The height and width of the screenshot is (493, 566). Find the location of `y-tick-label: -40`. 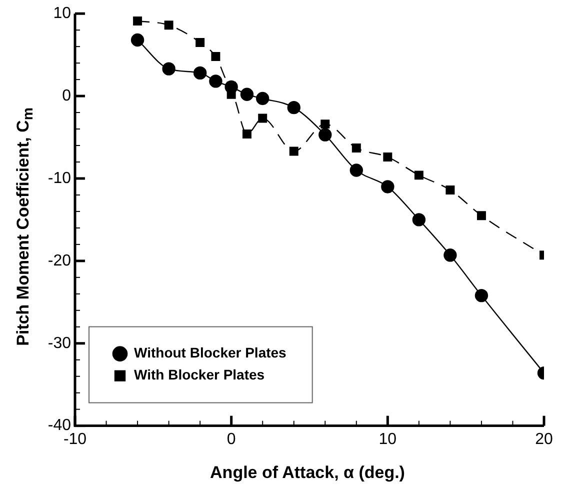

y-tick-label: -40 is located at coordinates (60, 425).